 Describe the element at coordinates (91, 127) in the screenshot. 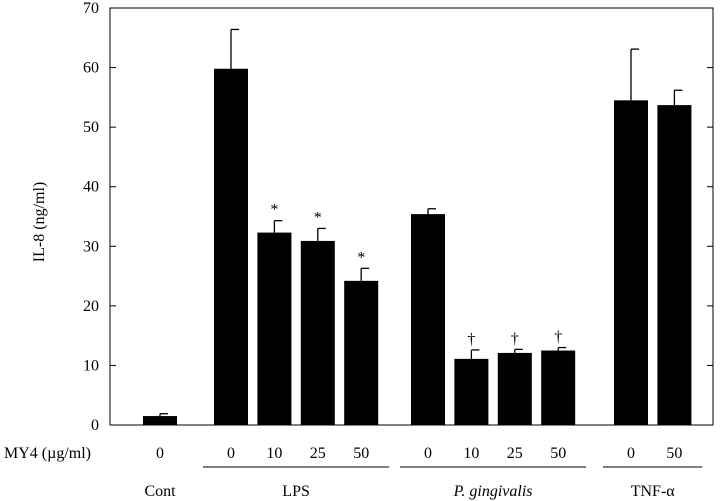

I see `y-tick-label: 50` at that location.